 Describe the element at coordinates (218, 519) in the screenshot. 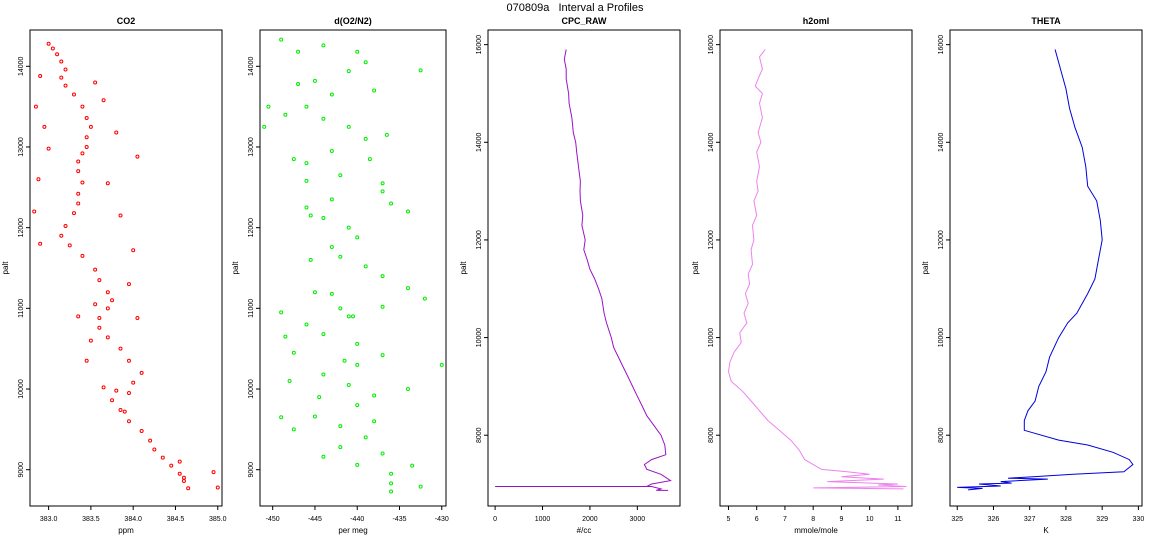

I see `x-tick-label: 385.0` at that location.